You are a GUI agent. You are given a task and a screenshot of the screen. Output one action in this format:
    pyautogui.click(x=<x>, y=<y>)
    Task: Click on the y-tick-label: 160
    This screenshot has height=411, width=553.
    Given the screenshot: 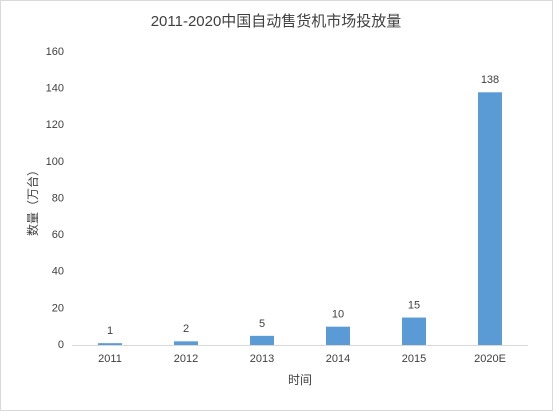 What is the action you would take?
    pyautogui.click(x=55, y=52)
    